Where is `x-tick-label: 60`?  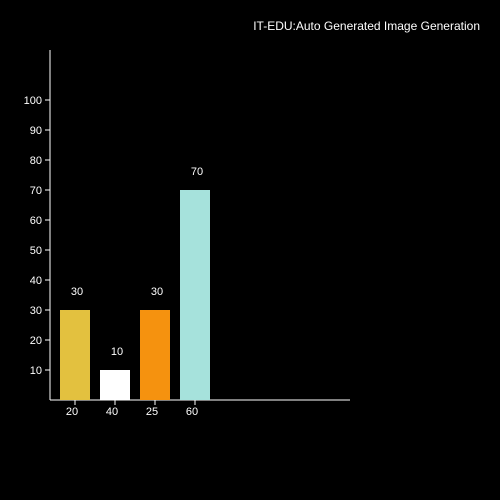
x-tick-label: 60 is located at coordinates (192, 412).